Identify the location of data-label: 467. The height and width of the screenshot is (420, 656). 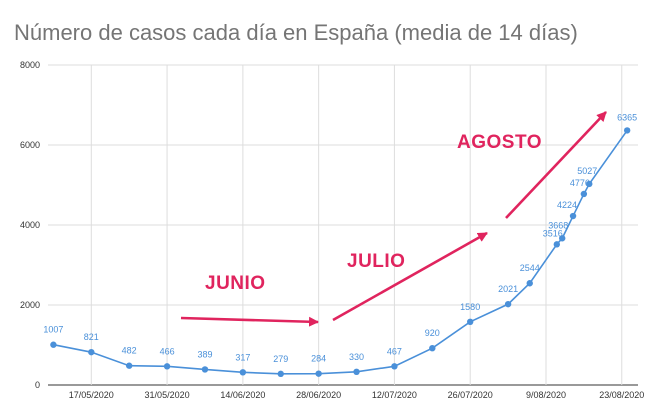
(394, 351).